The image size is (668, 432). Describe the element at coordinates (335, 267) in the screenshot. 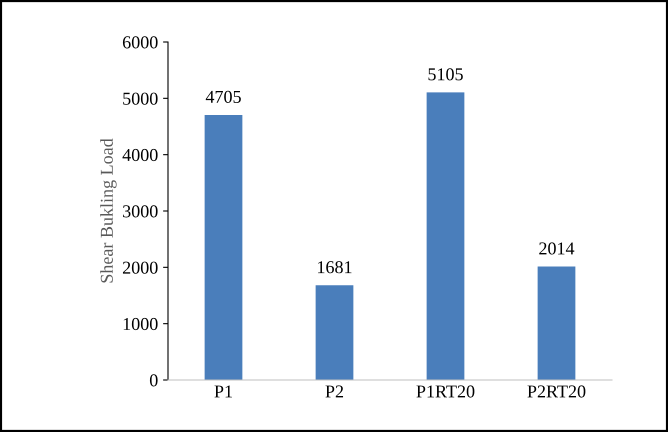

I see `data-label: 1681` at that location.